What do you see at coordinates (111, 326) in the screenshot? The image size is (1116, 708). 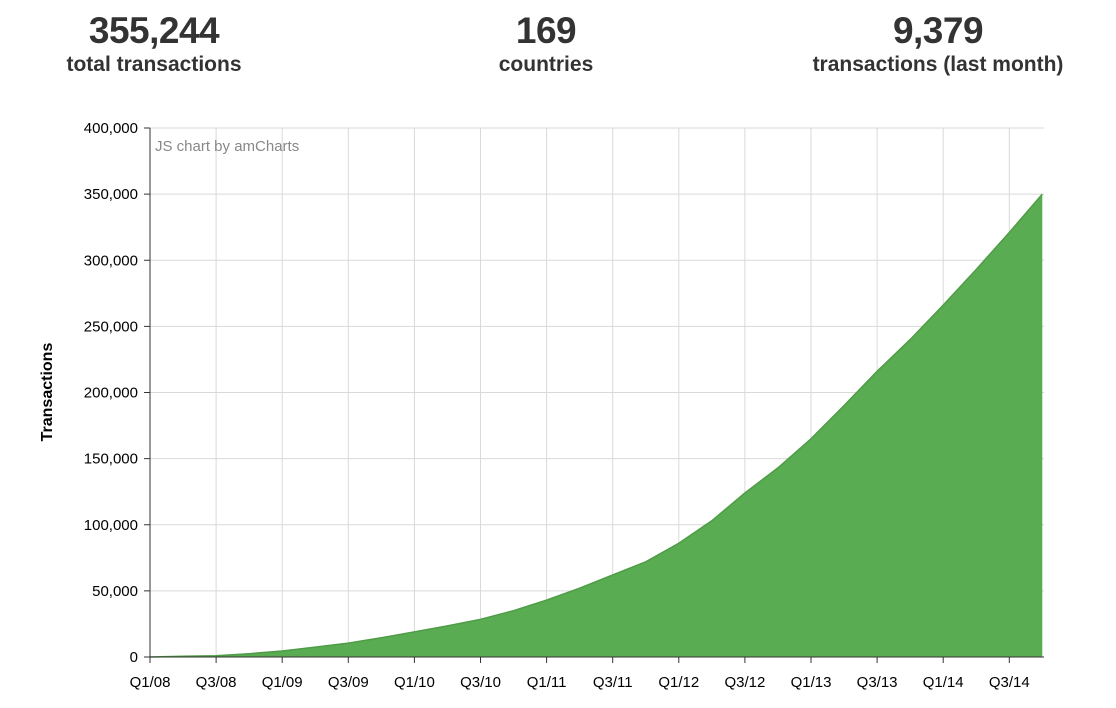 I see `y-tick-label: 250,000` at bounding box center [111, 326].